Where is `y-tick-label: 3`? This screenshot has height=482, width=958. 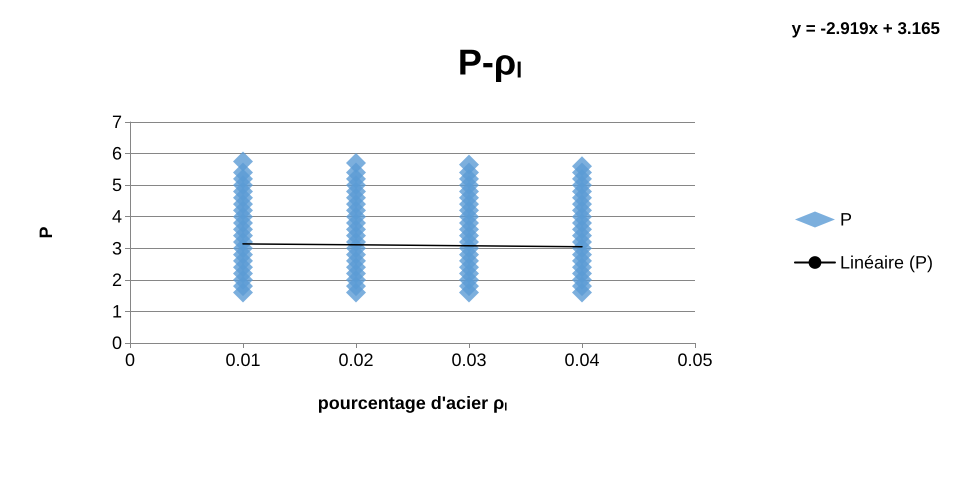
y-tick-label: 3 is located at coordinates (117, 248).